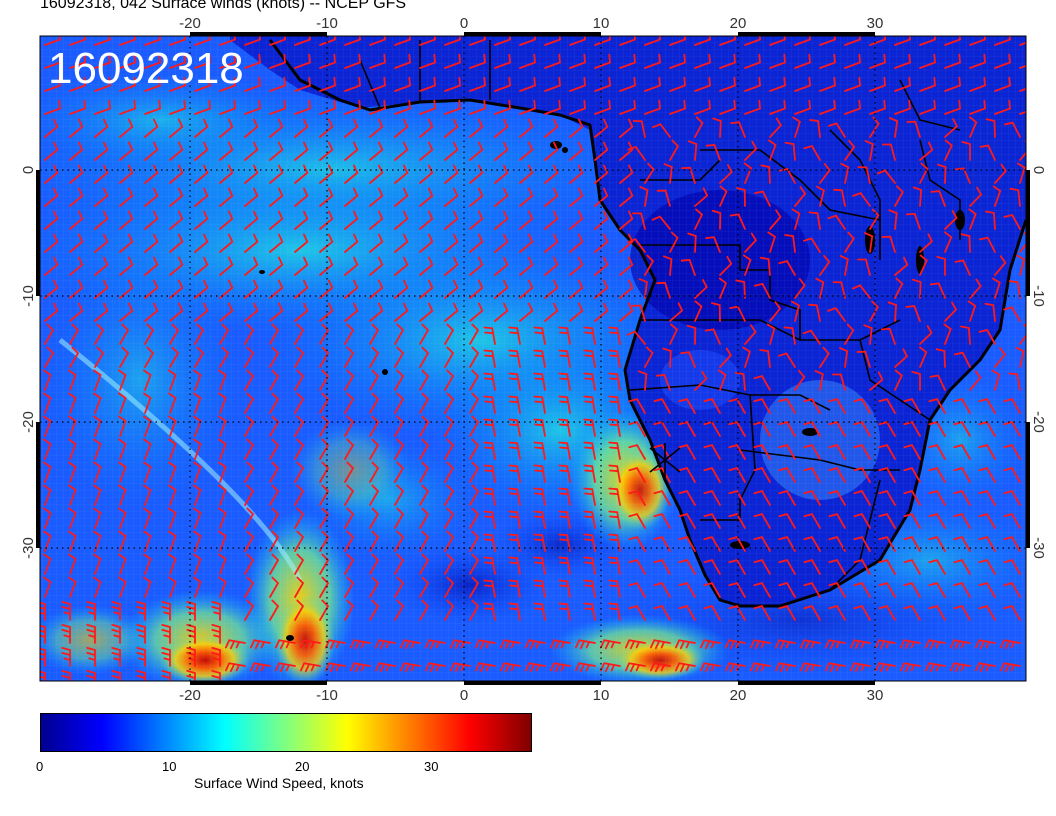  Describe the element at coordinates (146, 68) in the screenshot. I see `date-stamp: 16092318` at that location.